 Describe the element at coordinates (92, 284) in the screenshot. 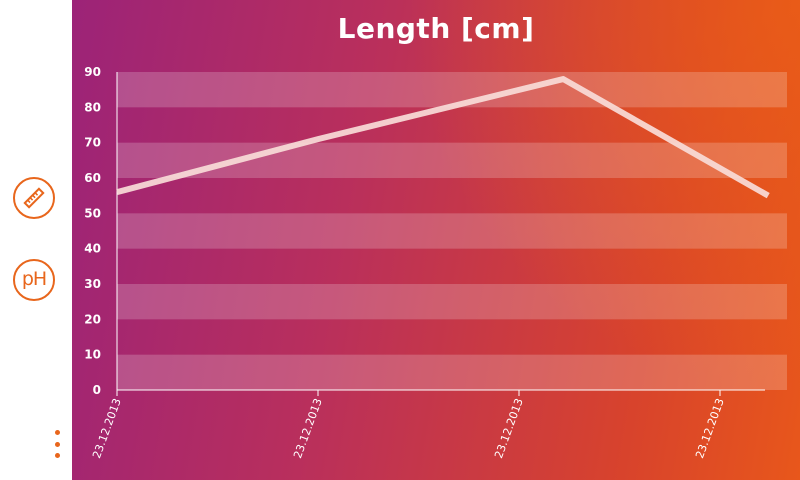

I see `y-tick-label: 30` at that location.